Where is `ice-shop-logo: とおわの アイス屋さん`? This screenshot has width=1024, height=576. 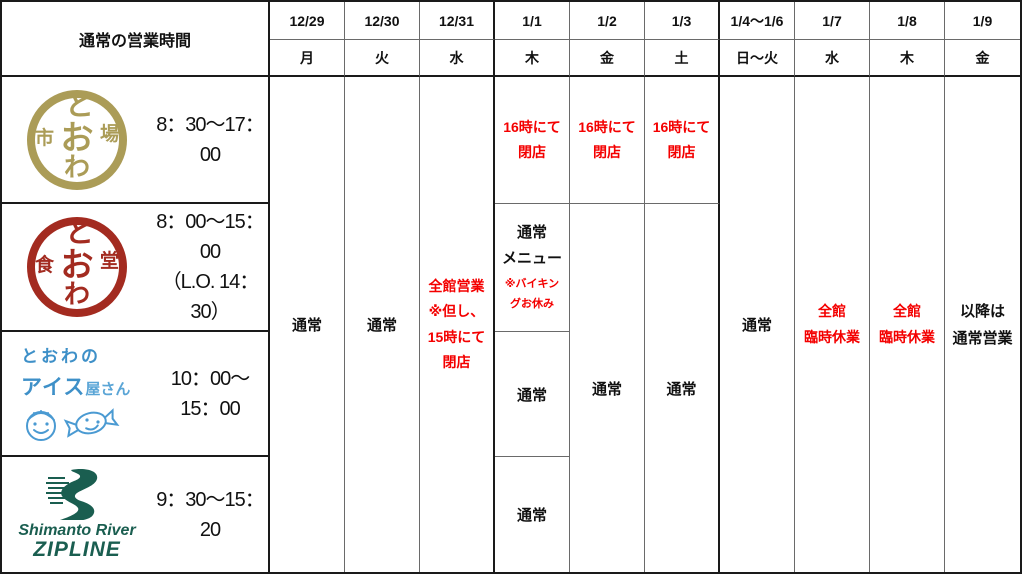 ice-shop-logo: とおわの アイス屋さん is located at coordinates (77, 393).